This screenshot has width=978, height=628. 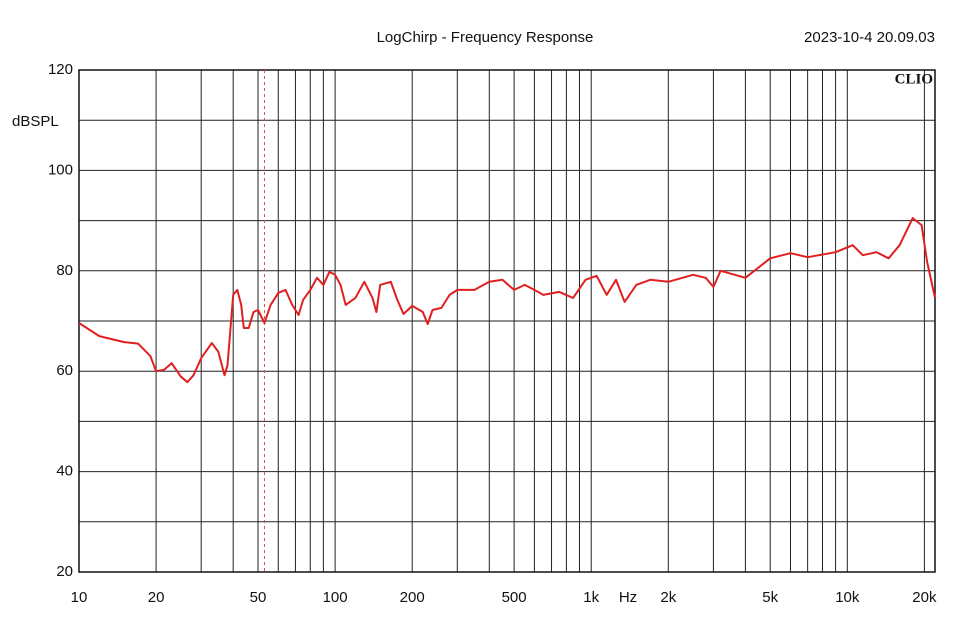 What do you see at coordinates (64, 370) in the screenshot?
I see `y-tick-label: 60` at bounding box center [64, 370].